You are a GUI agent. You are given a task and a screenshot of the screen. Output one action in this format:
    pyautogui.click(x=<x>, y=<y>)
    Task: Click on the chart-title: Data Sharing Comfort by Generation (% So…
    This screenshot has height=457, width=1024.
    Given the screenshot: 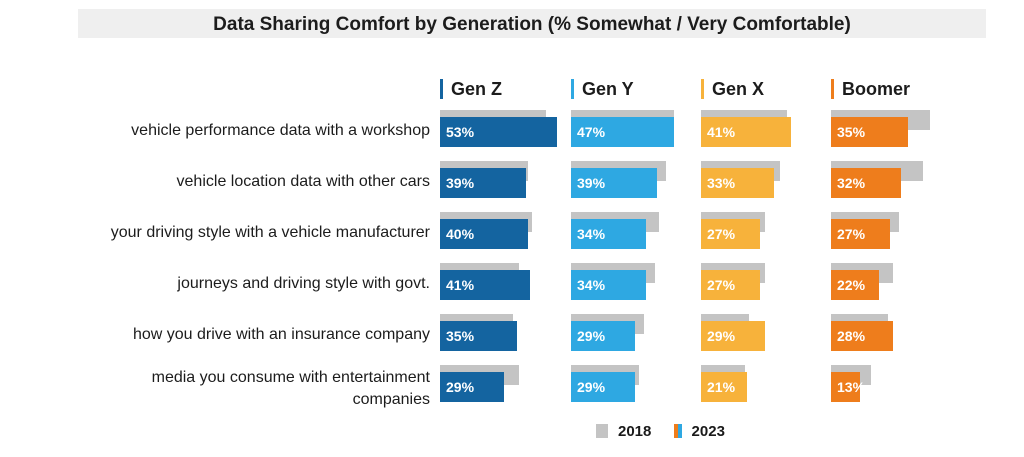 What is the action you would take?
    pyautogui.click(x=532, y=24)
    